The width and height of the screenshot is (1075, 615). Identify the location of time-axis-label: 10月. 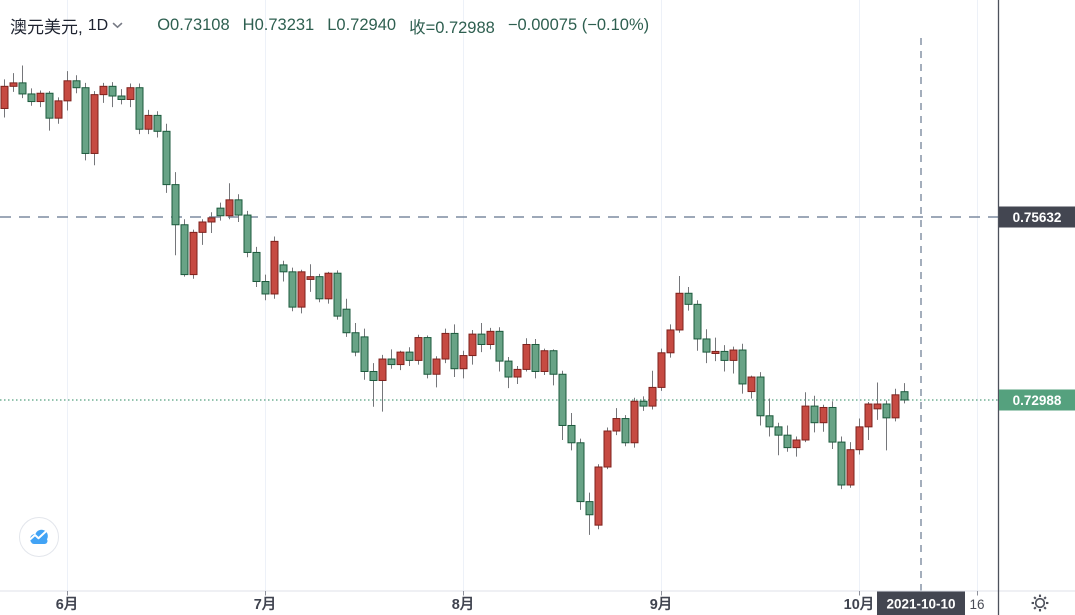
(859, 604).